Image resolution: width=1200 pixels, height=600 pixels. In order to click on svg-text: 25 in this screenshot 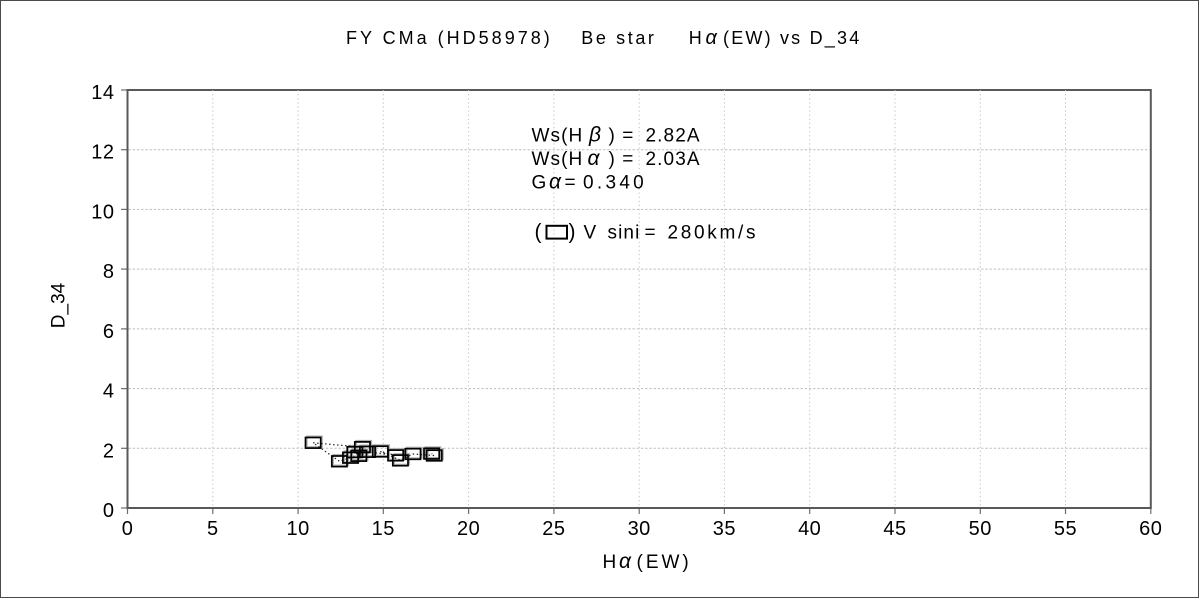, I will do `click(553, 529)`.